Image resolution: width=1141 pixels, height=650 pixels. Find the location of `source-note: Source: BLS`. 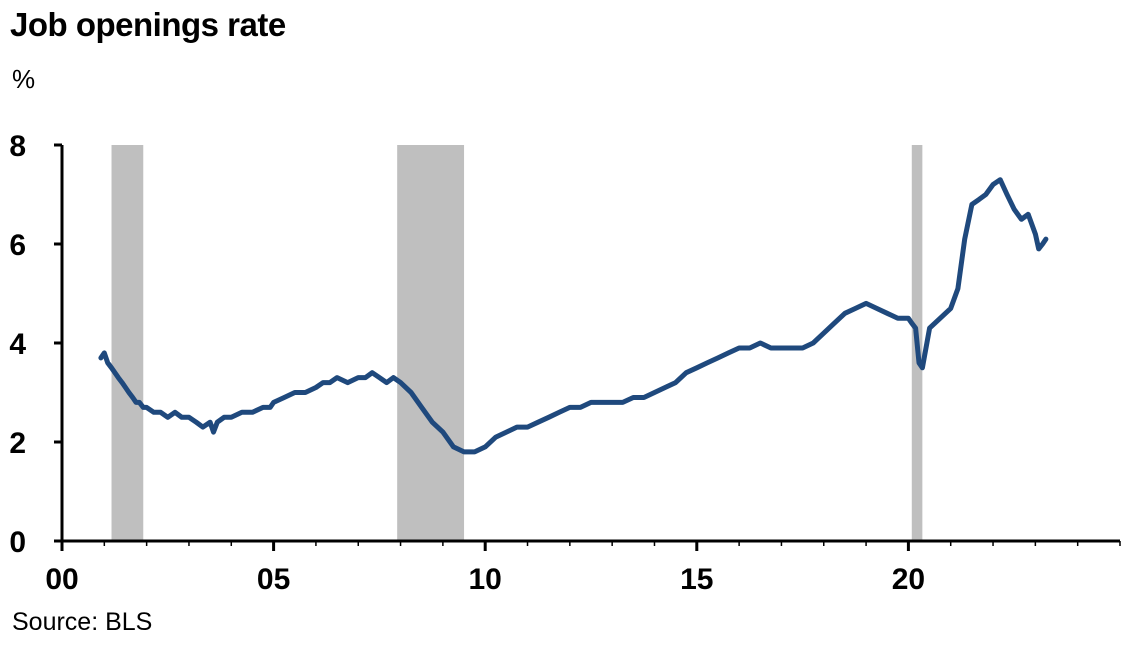

source-note: Source: BLS is located at coordinates (82, 622).